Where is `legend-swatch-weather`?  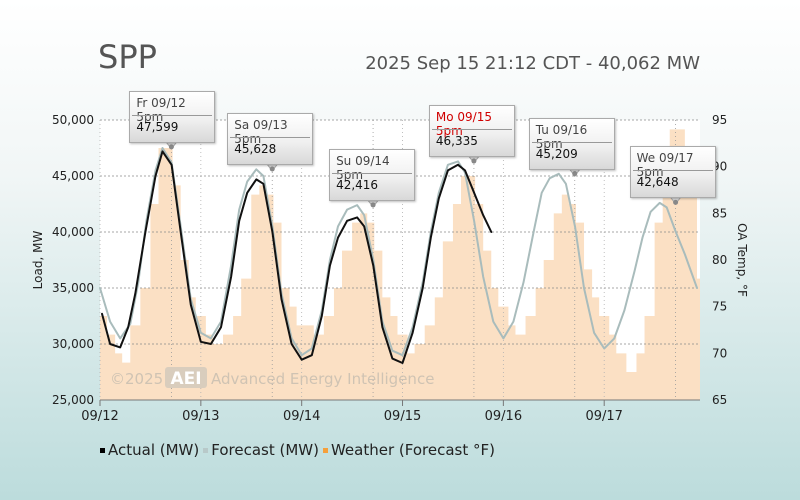 legend-swatch-weather is located at coordinates (325, 450).